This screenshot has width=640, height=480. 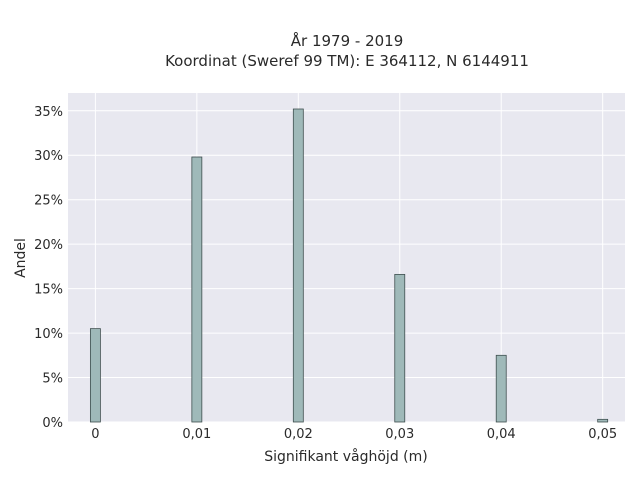 What do you see at coordinates (48, 156) in the screenshot?
I see `y-tick-label: 30%` at bounding box center [48, 156].